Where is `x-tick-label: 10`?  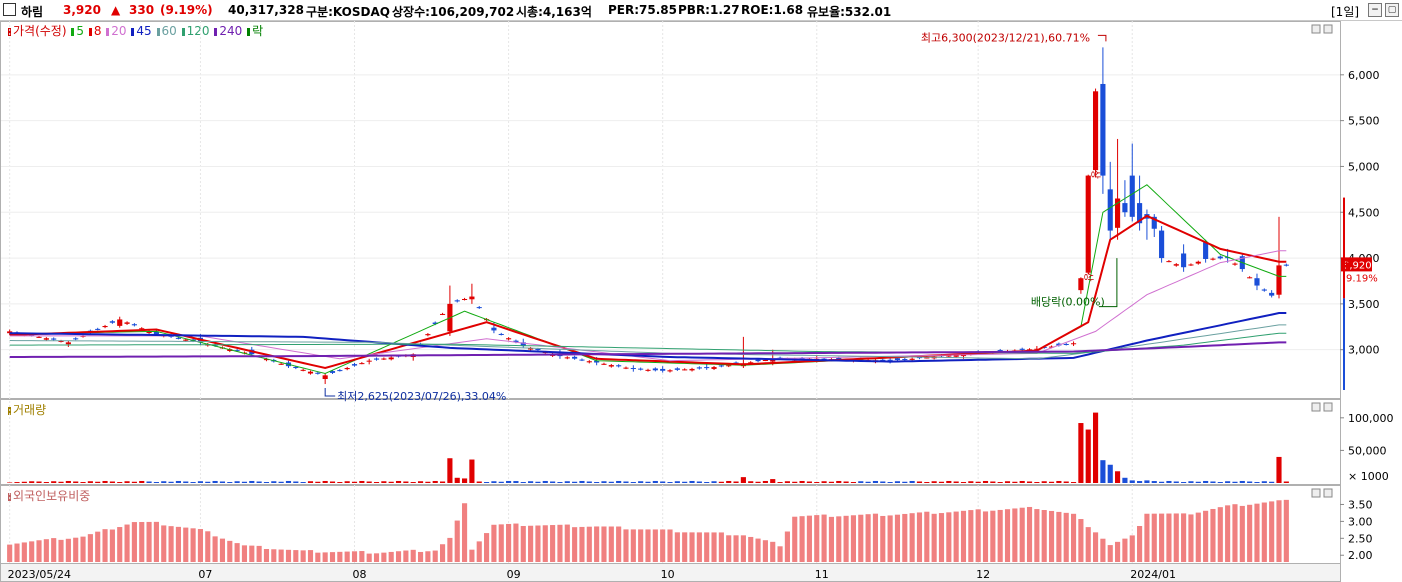
x-tick-label: 10 is located at coordinates (668, 574).